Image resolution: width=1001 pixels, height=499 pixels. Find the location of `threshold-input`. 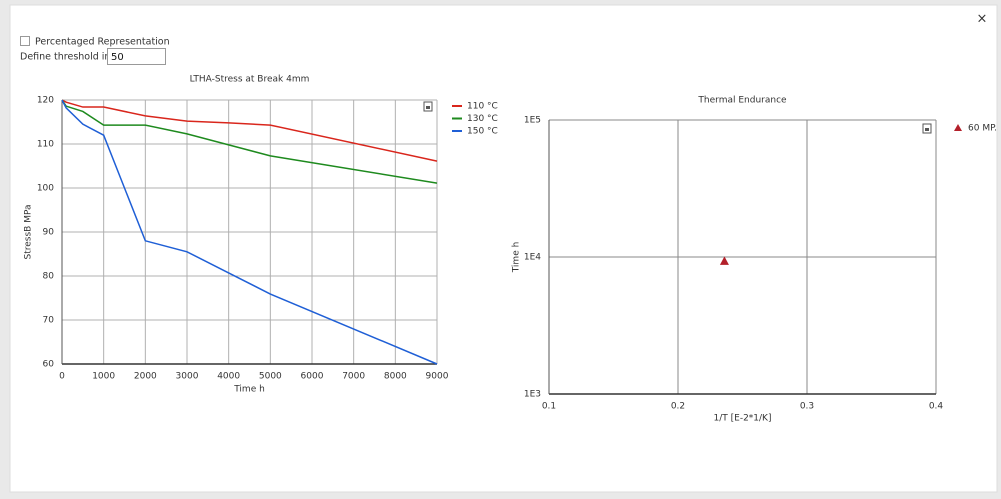

threshold-input is located at coordinates (136, 56).